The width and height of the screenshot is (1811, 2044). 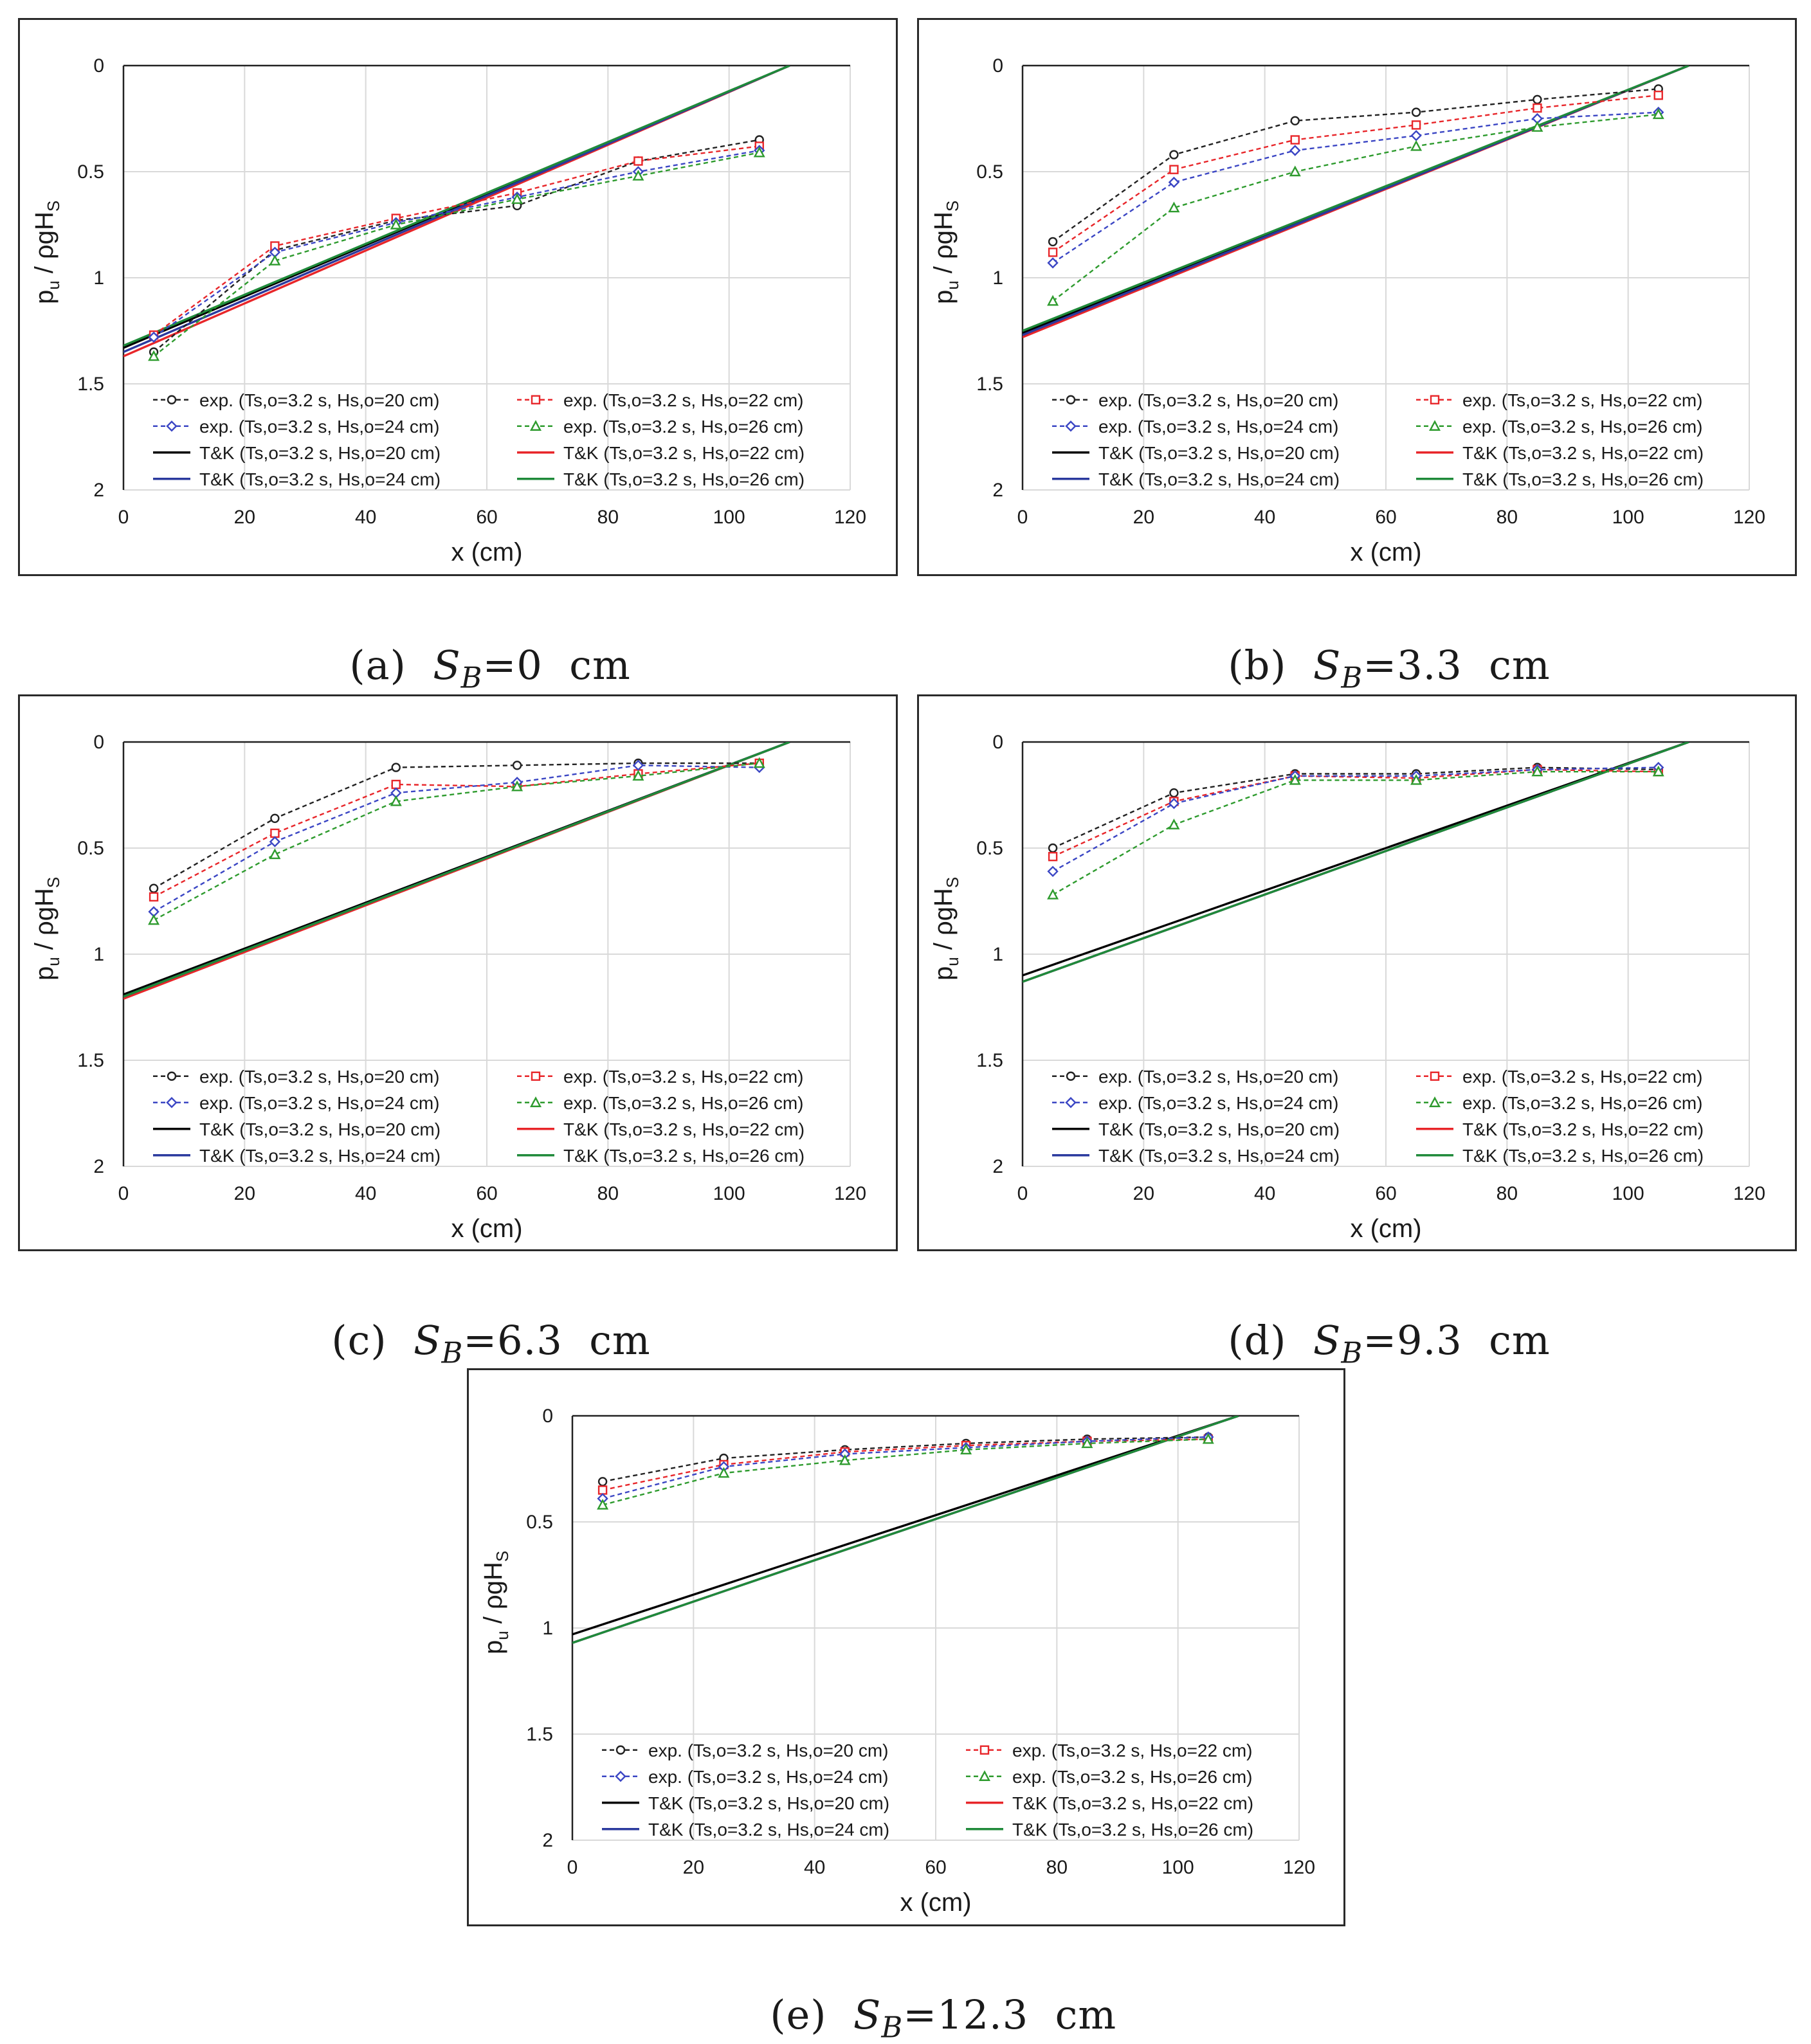 I want to click on plot-area, so click(x=1356, y=862).